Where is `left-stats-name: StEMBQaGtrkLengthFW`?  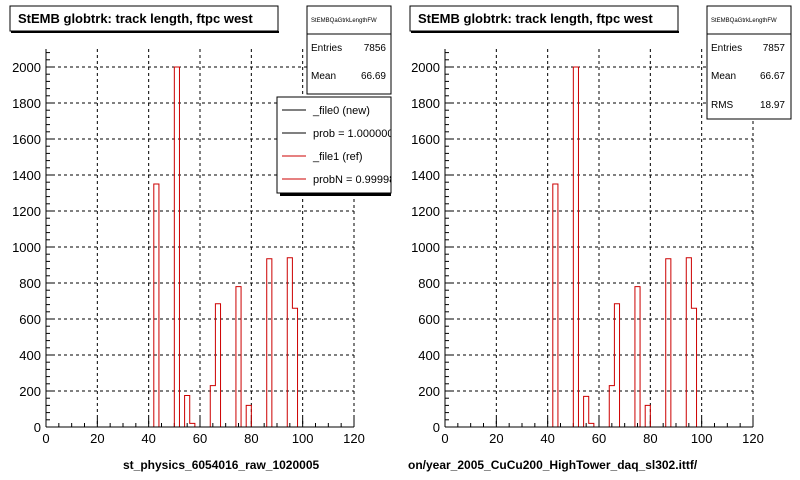
left-stats-name: StEMBQaGtrkLengthFW is located at coordinates (344, 21).